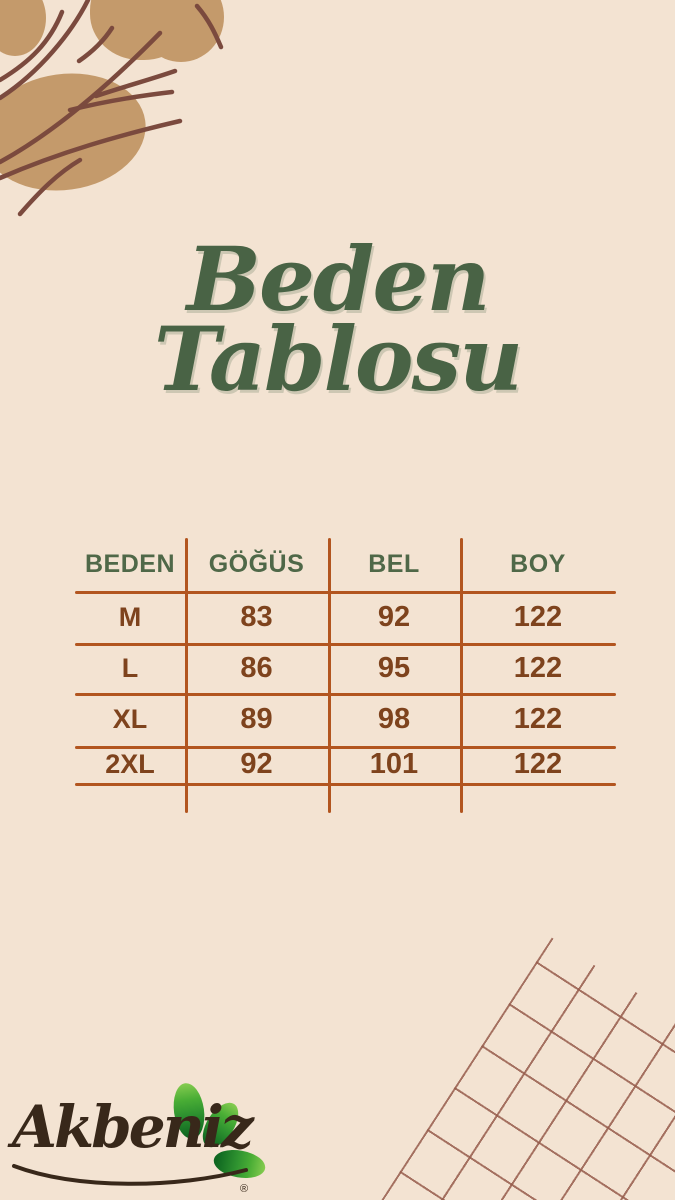 The image size is (675, 1200). I want to click on brand-name: Akbeniz, so click(133, 1127).